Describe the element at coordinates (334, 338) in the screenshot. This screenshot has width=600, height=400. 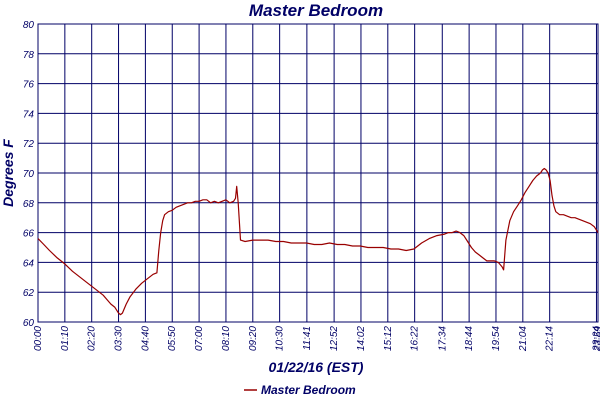
I see `x-tick-label: 12:52` at that location.